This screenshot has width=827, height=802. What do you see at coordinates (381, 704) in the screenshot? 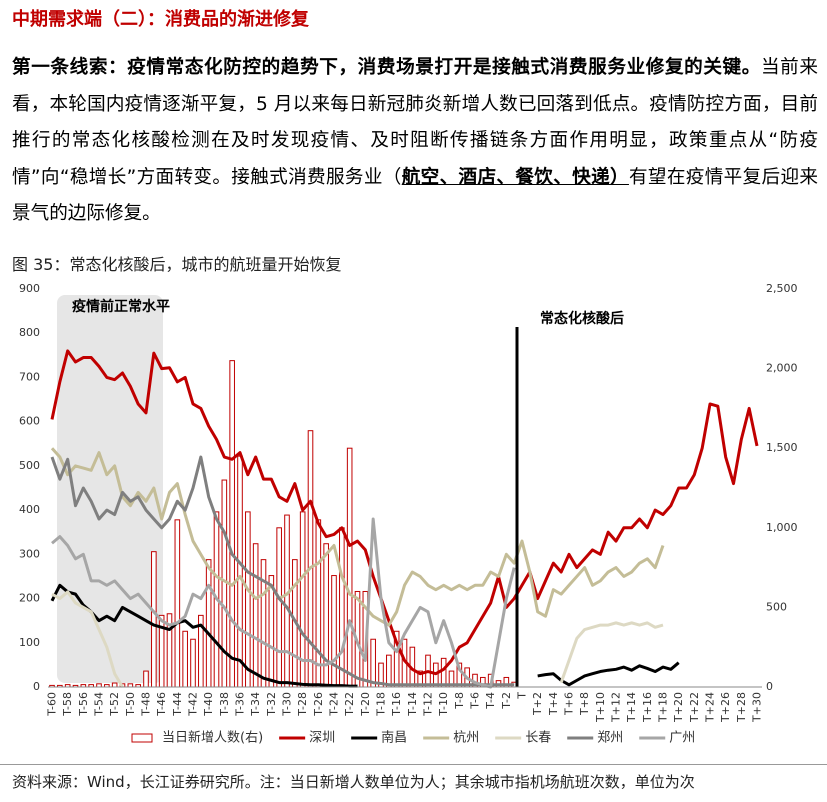
I see `x-tick-label: T-18` at bounding box center [381, 704].